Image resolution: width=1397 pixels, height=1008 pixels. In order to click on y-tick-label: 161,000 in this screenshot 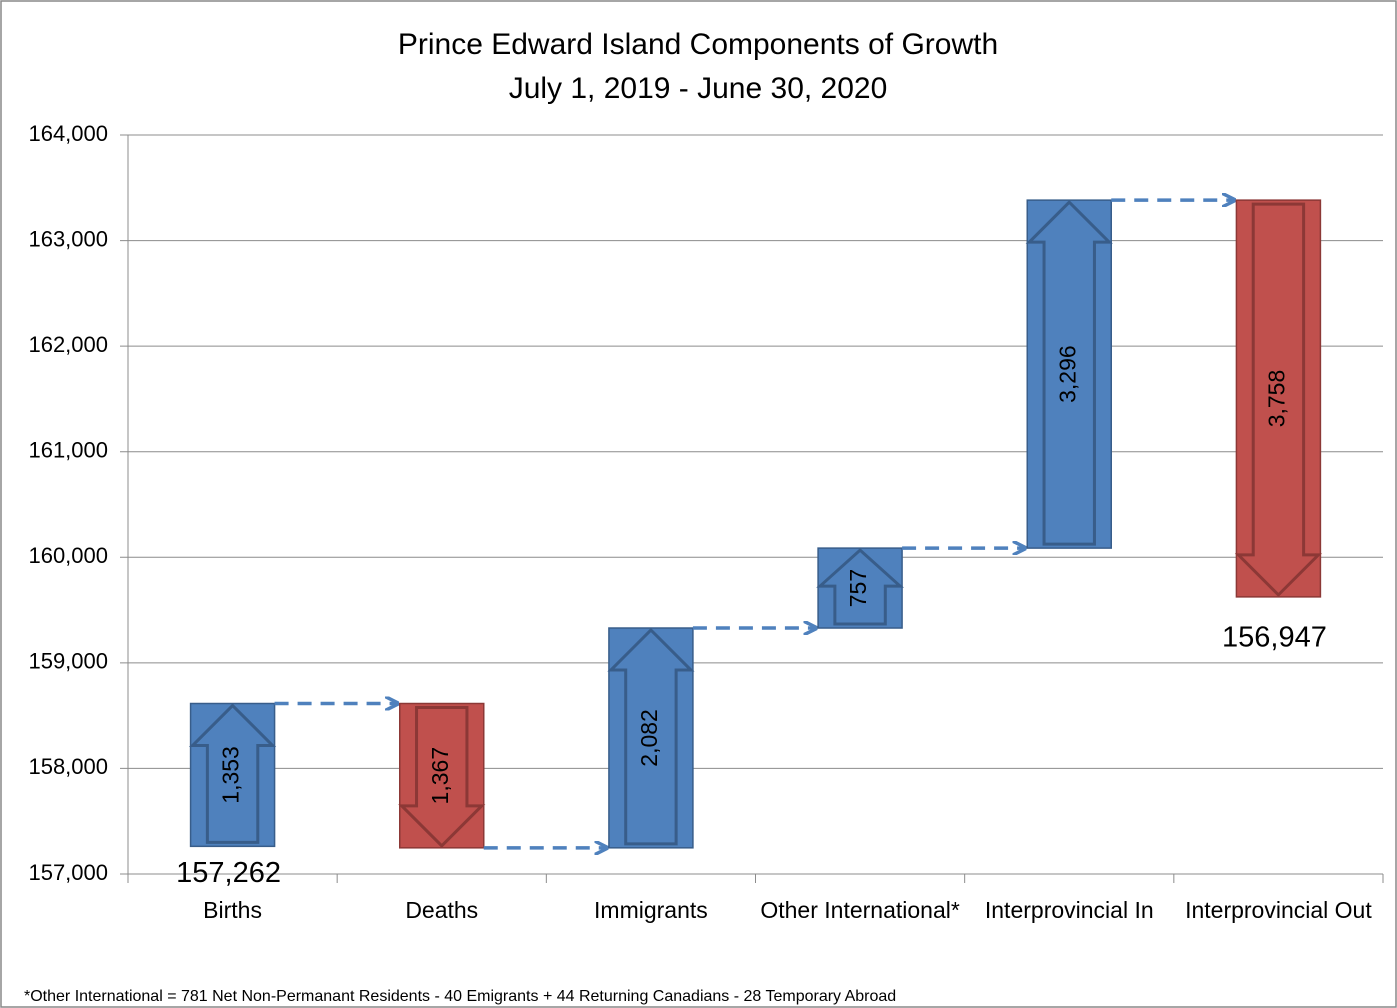, I will do `click(68, 450)`.